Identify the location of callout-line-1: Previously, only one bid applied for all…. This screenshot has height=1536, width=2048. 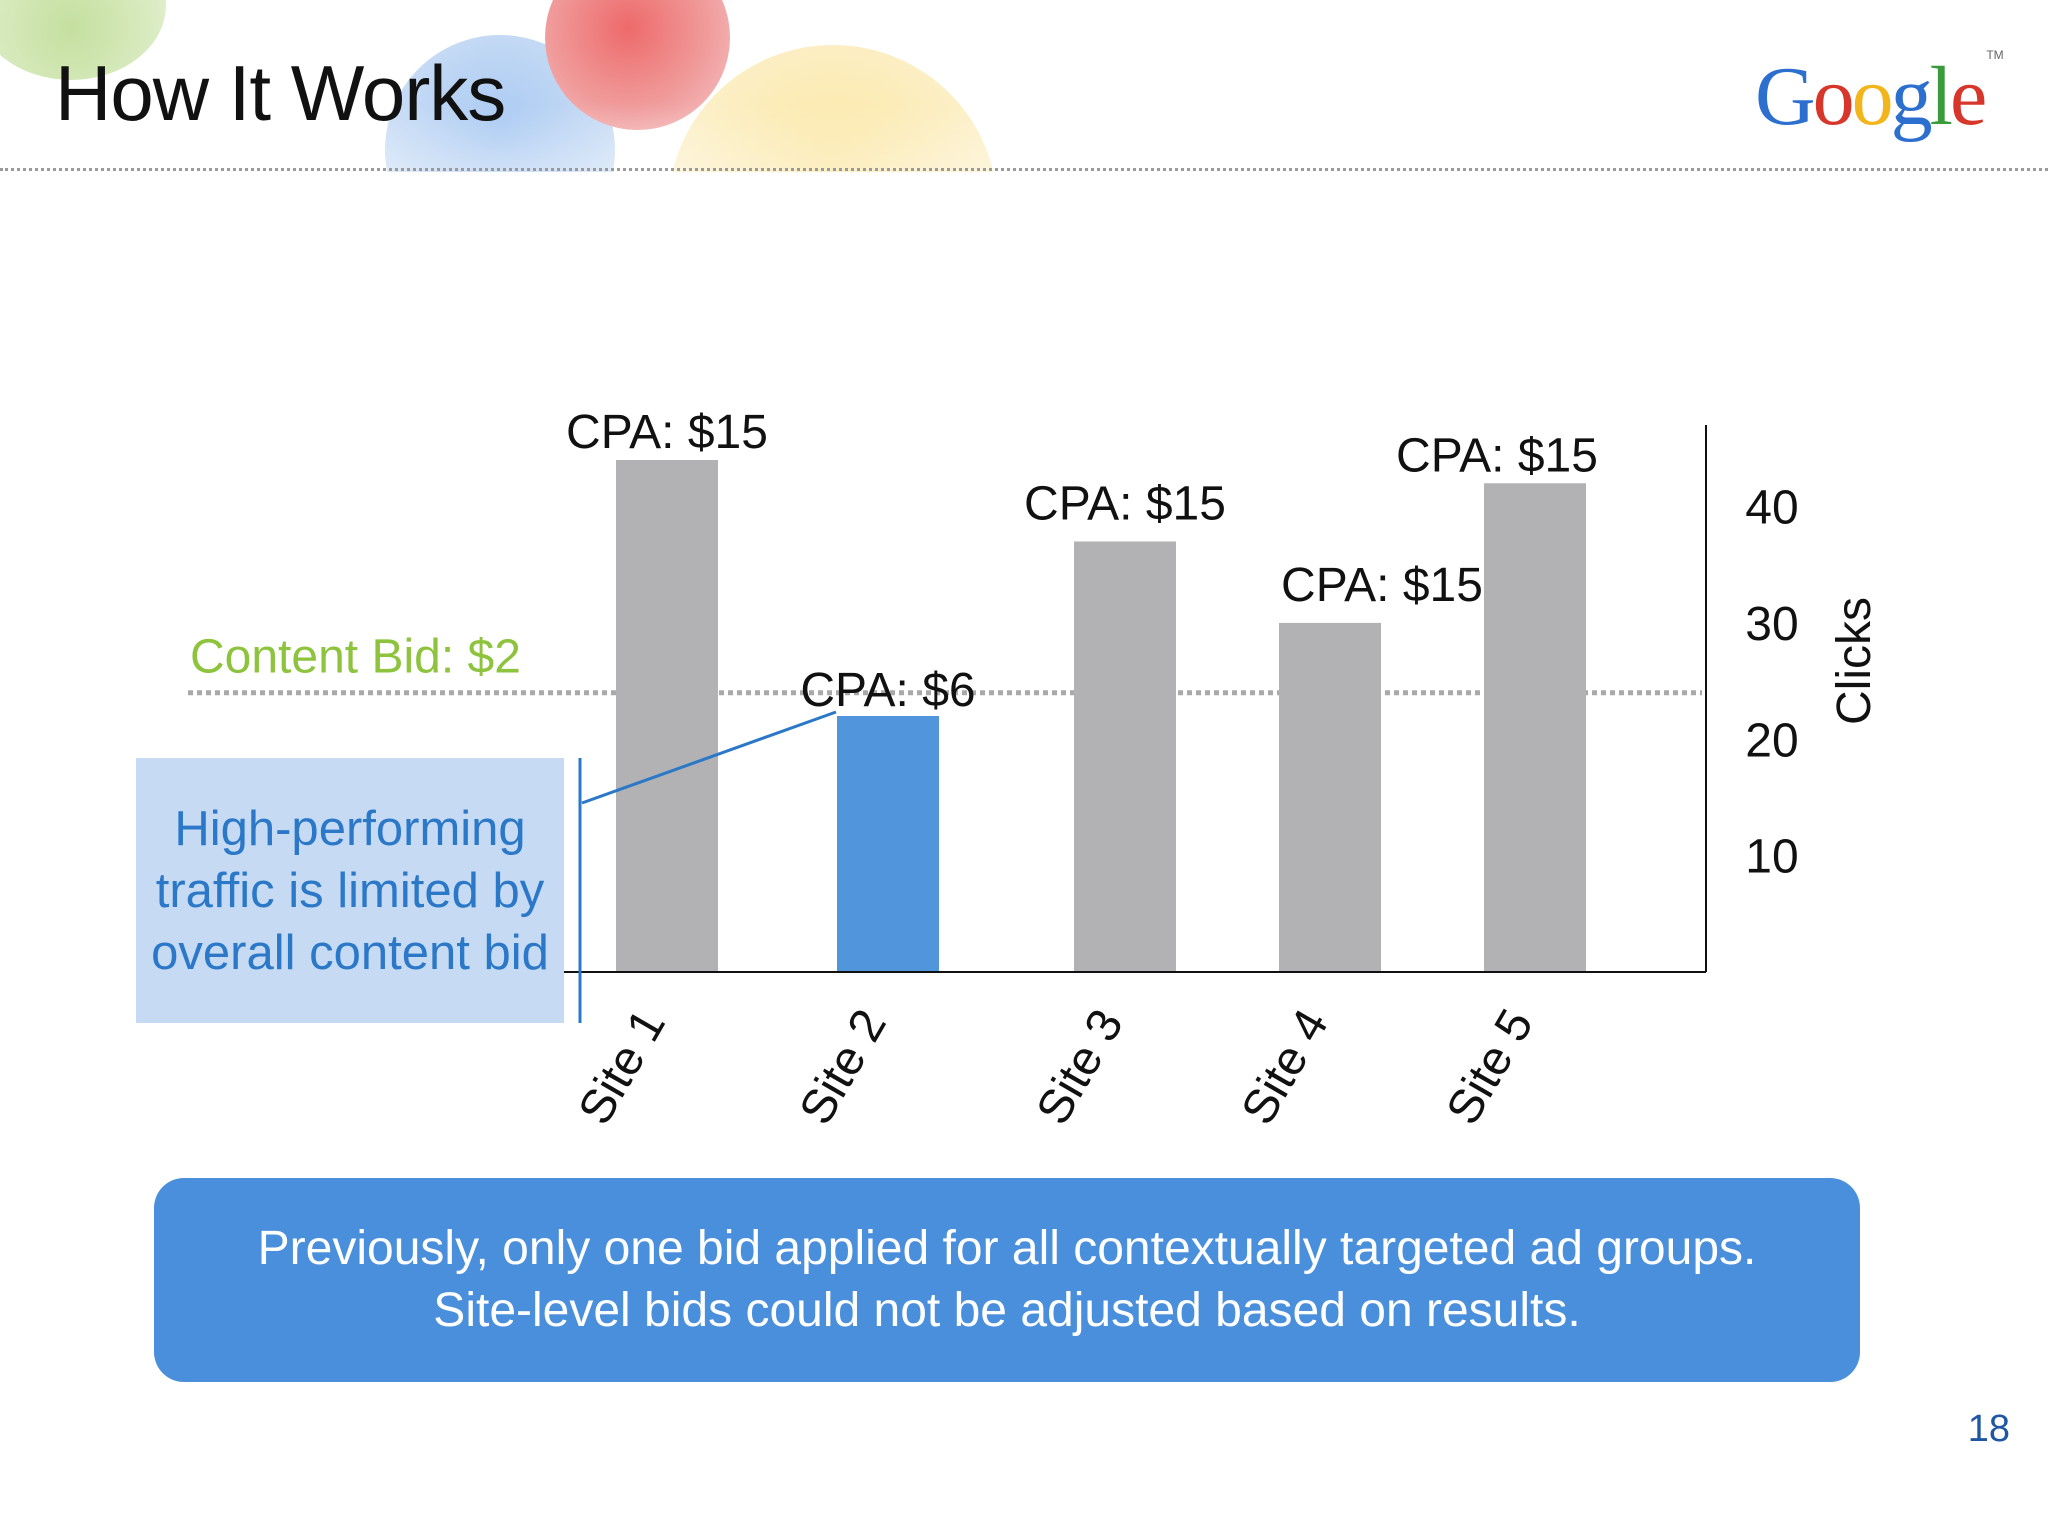
(1007, 1248).